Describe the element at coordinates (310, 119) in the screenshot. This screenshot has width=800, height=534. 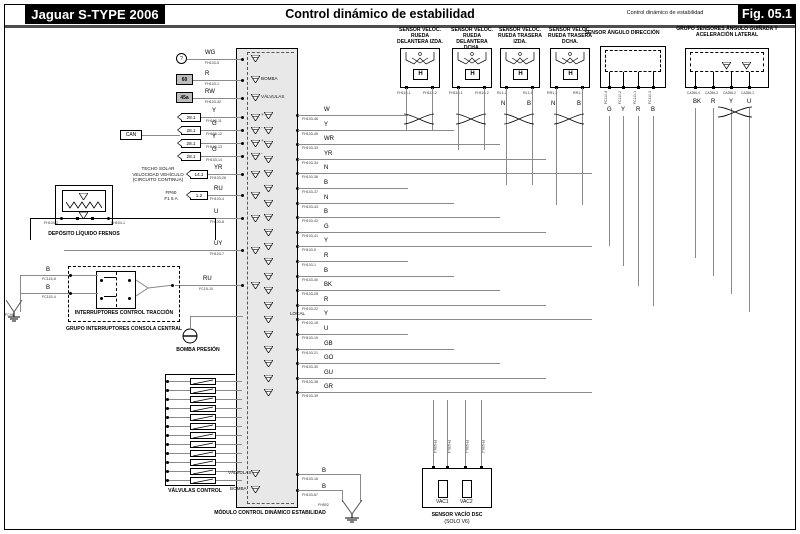
I see `module-right-pin-id: FH103-46` at that location.